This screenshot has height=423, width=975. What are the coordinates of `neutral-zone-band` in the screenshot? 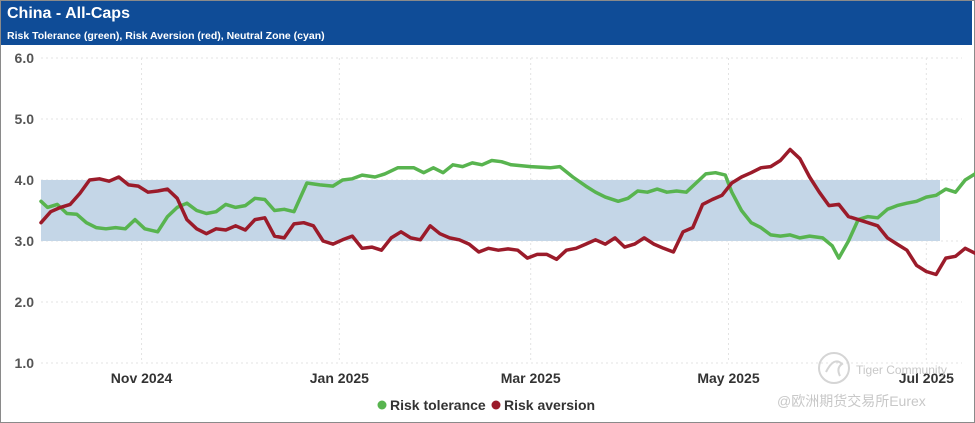 It's located at (490, 210).